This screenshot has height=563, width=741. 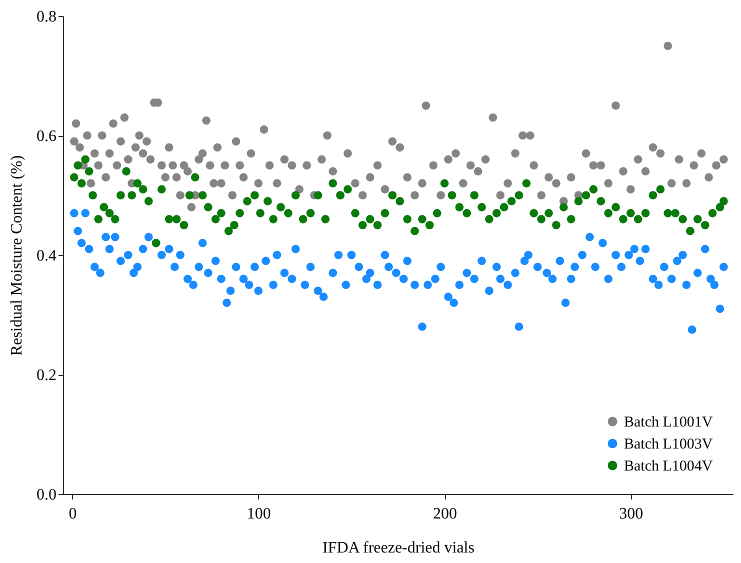 What do you see at coordinates (46, 256) in the screenshot?
I see `y-tick-label: 0.4` at bounding box center [46, 256].